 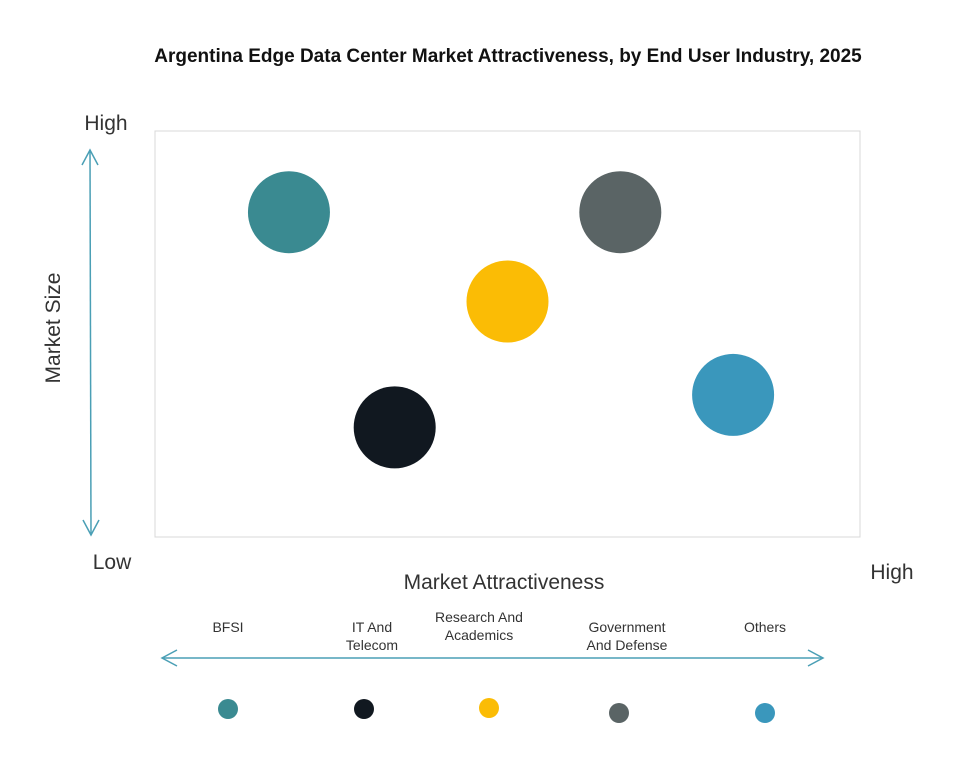 What do you see at coordinates (765, 627) in the screenshot?
I see `legend-label: Others` at bounding box center [765, 627].